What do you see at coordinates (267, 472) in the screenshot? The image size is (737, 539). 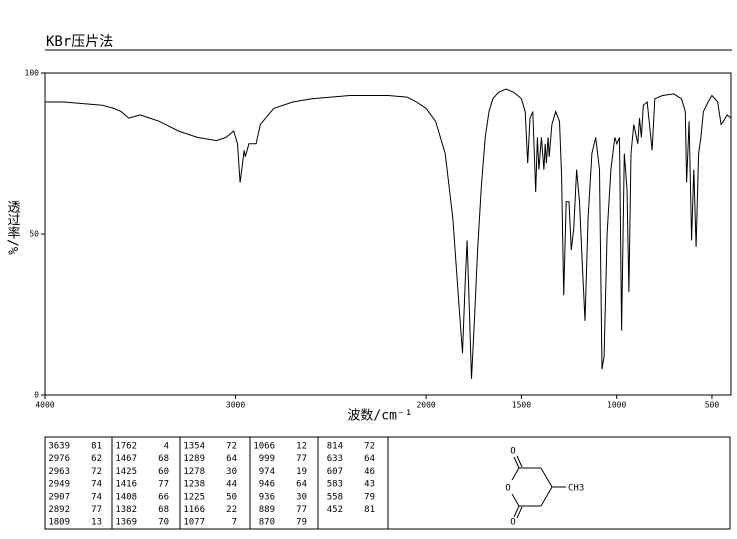 I see `peak-wavenumber: 974` at bounding box center [267, 472].